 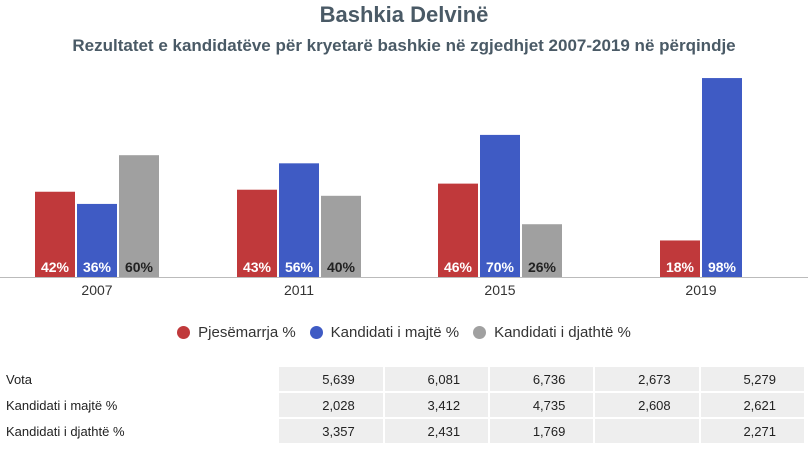 I want to click on row-label: Kandidati i majtë %, so click(x=140, y=405).